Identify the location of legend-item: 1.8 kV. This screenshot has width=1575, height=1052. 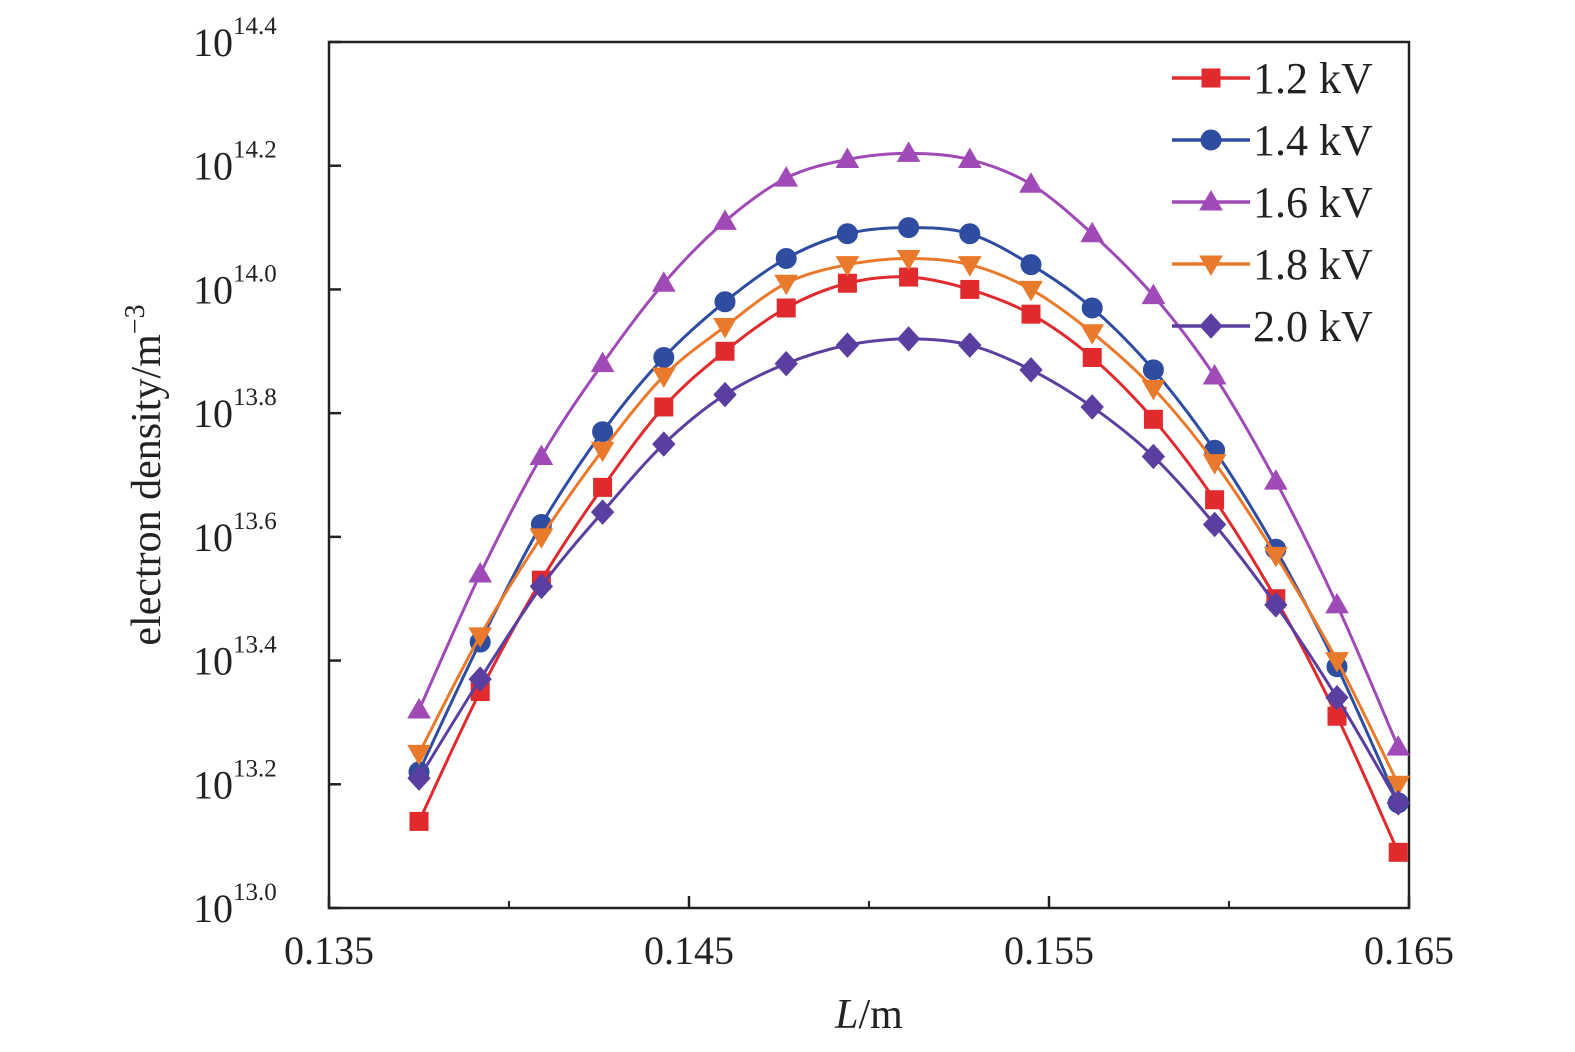
(1272, 264).